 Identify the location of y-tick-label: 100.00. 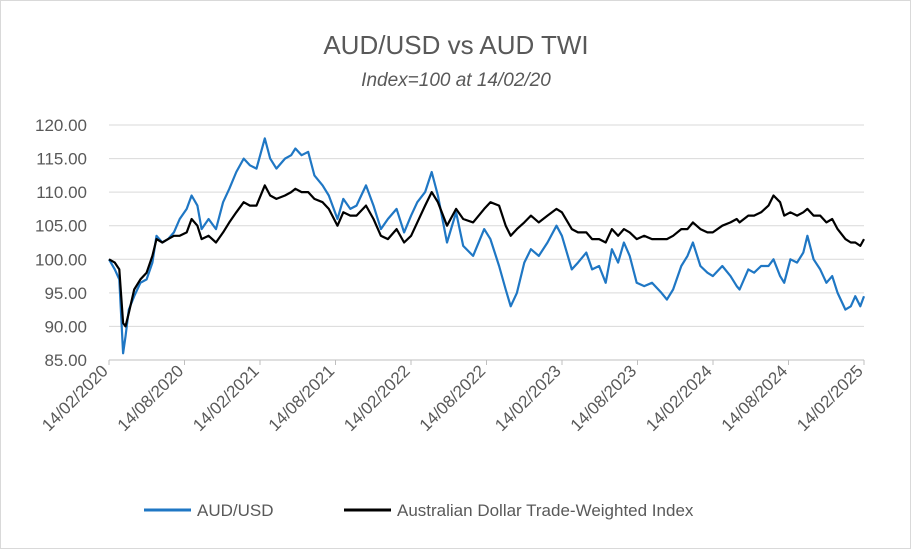
(61, 259).